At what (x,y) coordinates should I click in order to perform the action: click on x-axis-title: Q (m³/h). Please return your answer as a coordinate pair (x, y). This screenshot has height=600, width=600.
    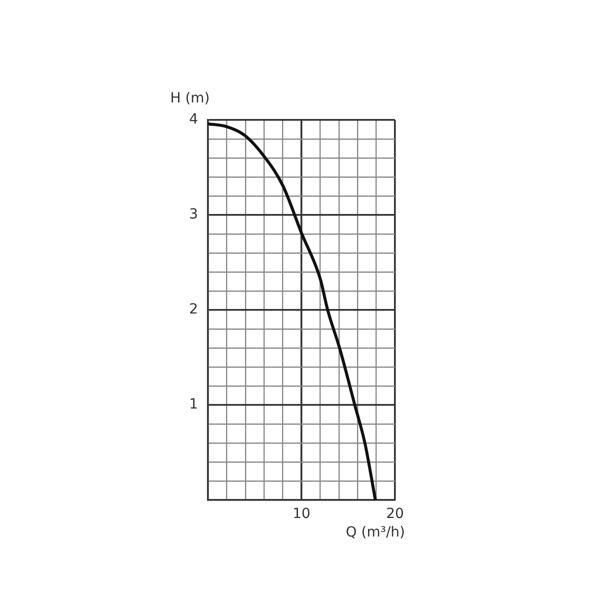
    Looking at the image, I should click on (375, 532).